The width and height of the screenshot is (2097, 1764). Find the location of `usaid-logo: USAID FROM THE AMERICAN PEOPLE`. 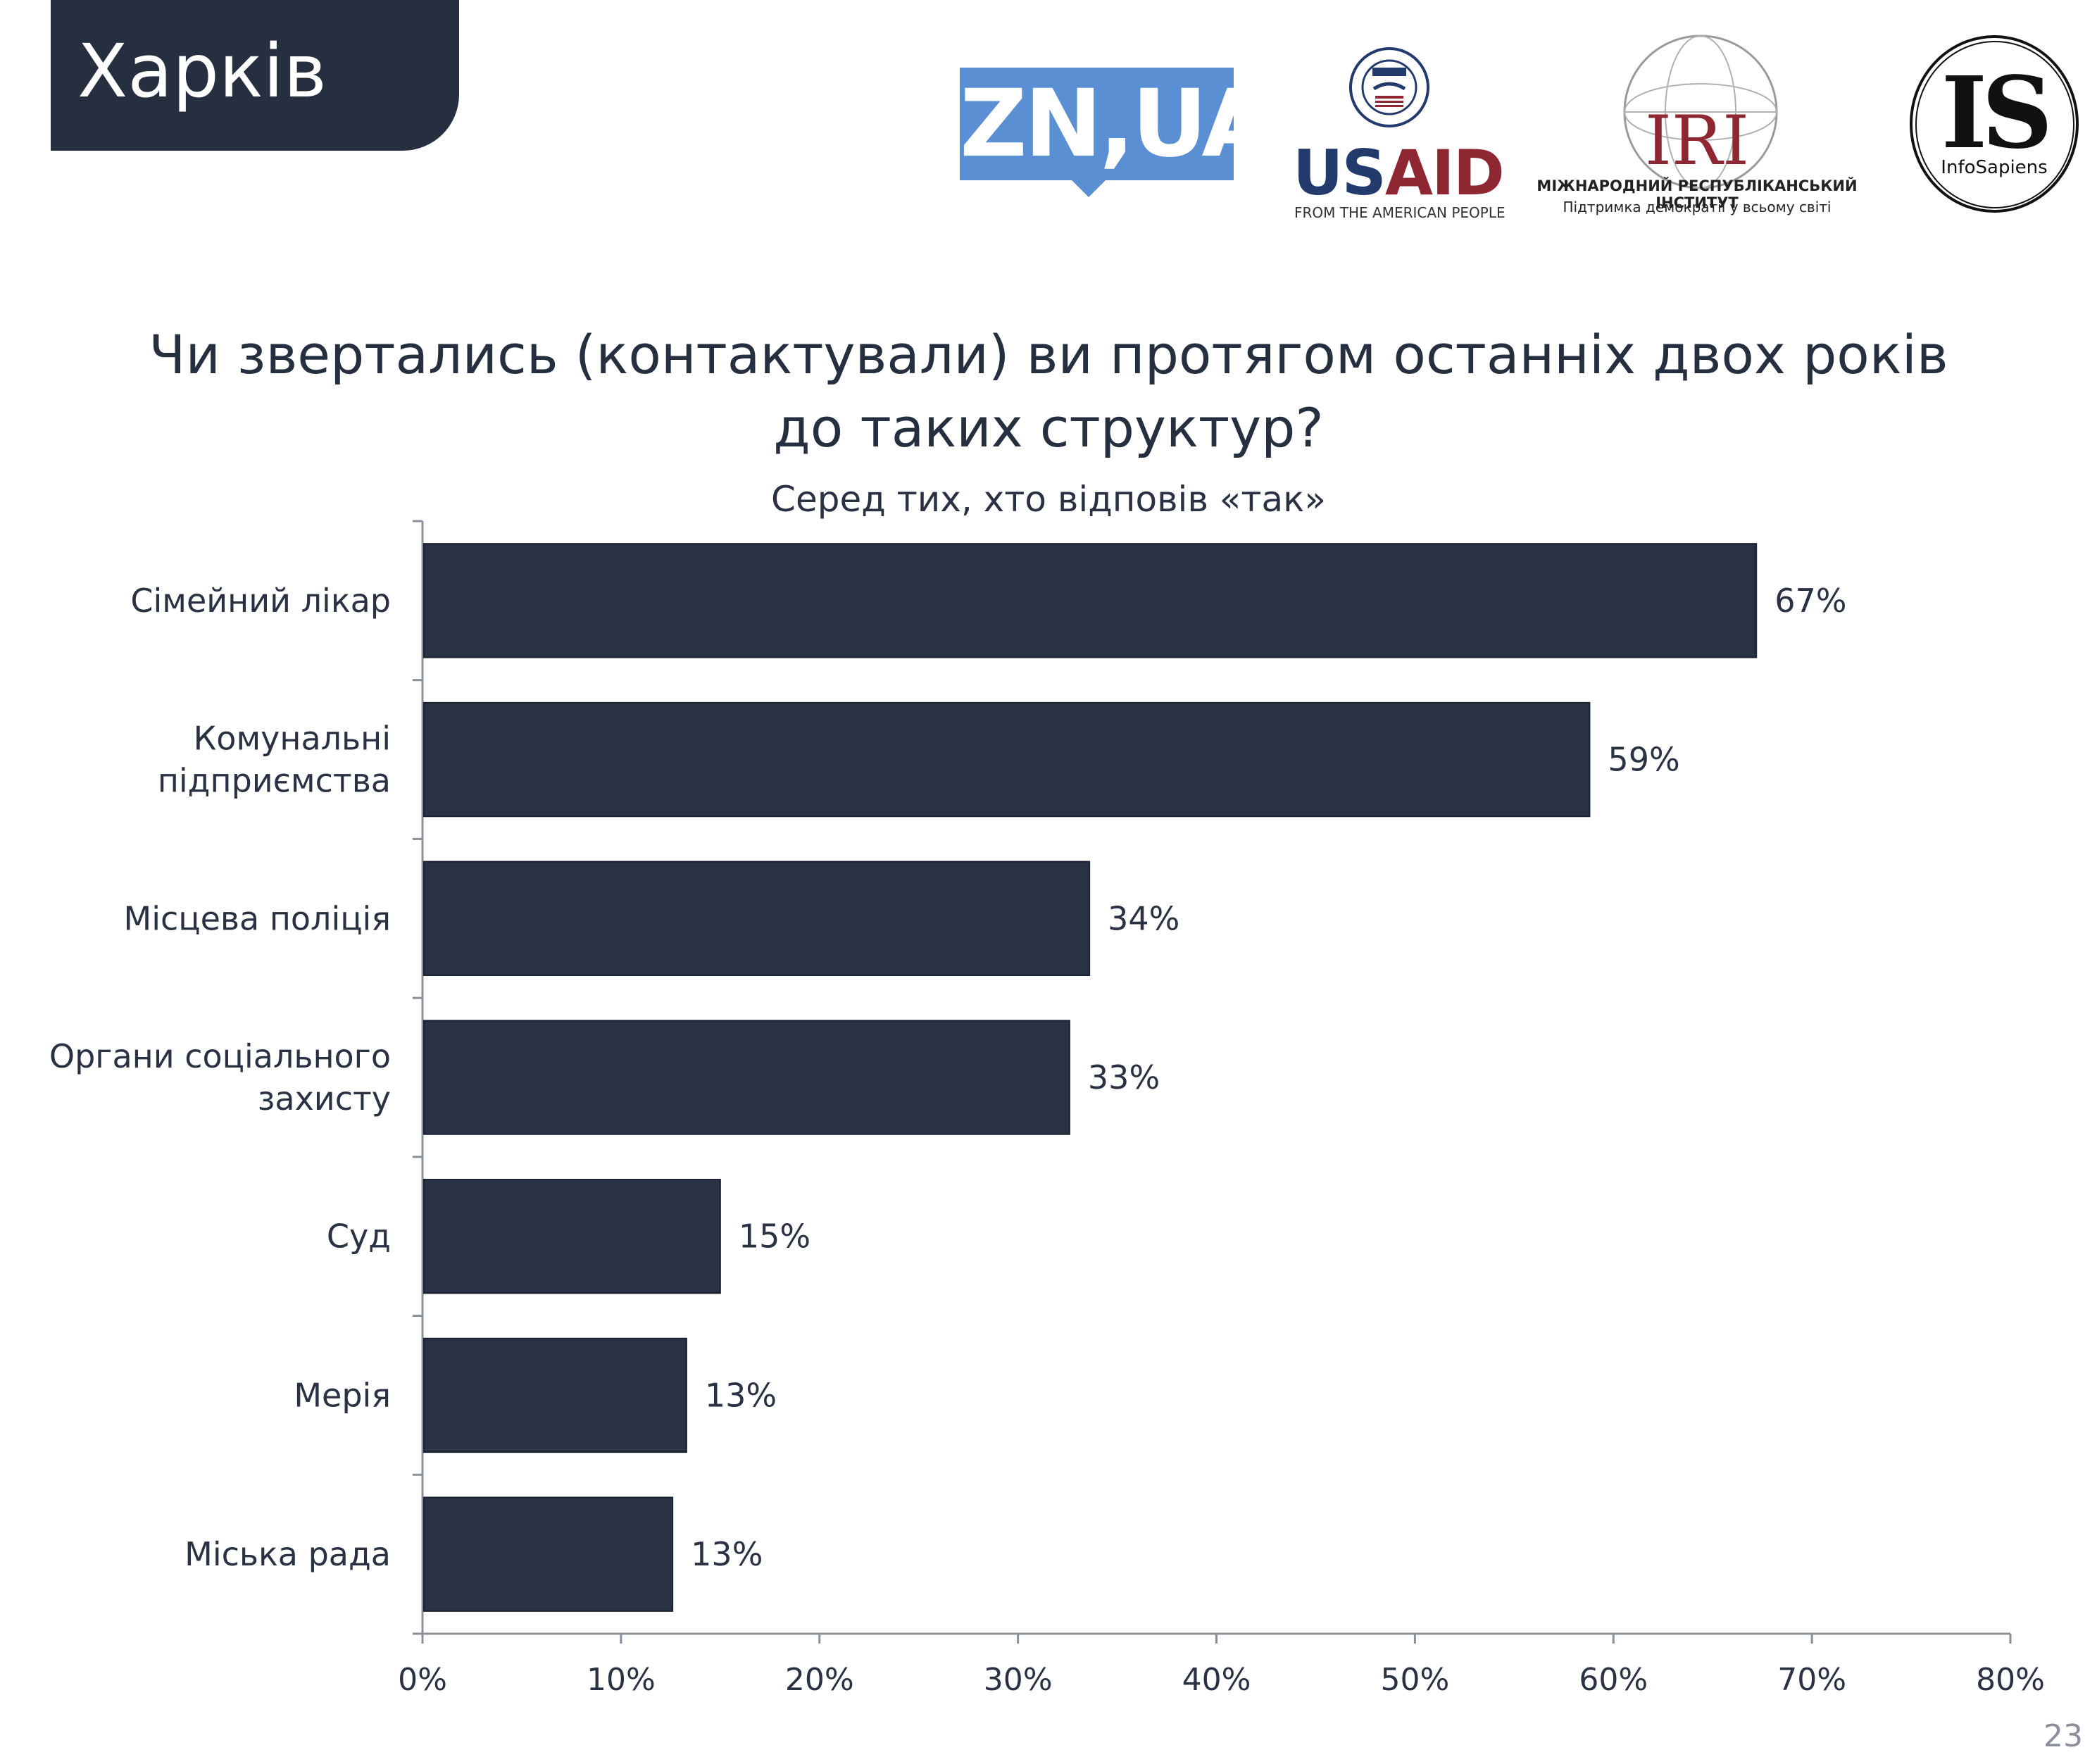

usaid-logo: USAID FROM THE AMERICAN PEOPLE is located at coordinates (1398, 134).